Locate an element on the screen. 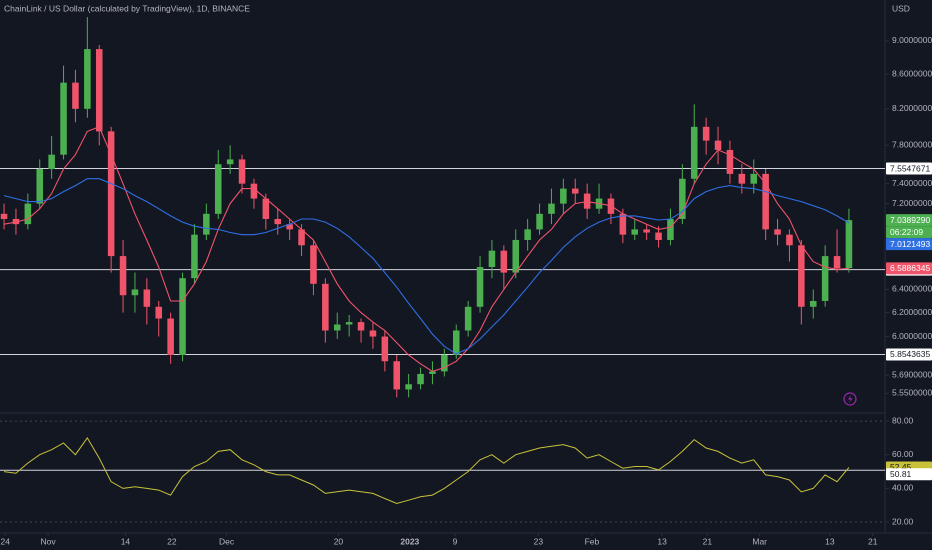  y-tick-label: 5.6900000 is located at coordinates (912, 374).